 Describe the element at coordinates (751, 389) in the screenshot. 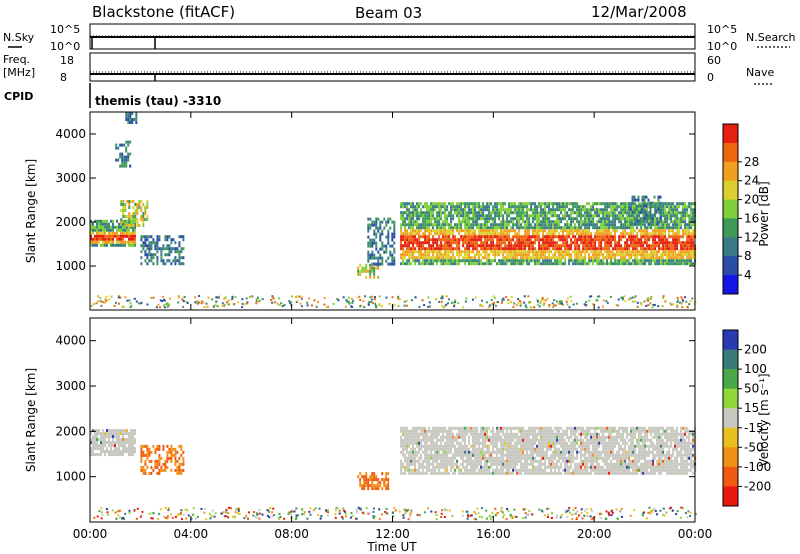

I see `velocity-colorbar-label-2: 50` at that location.